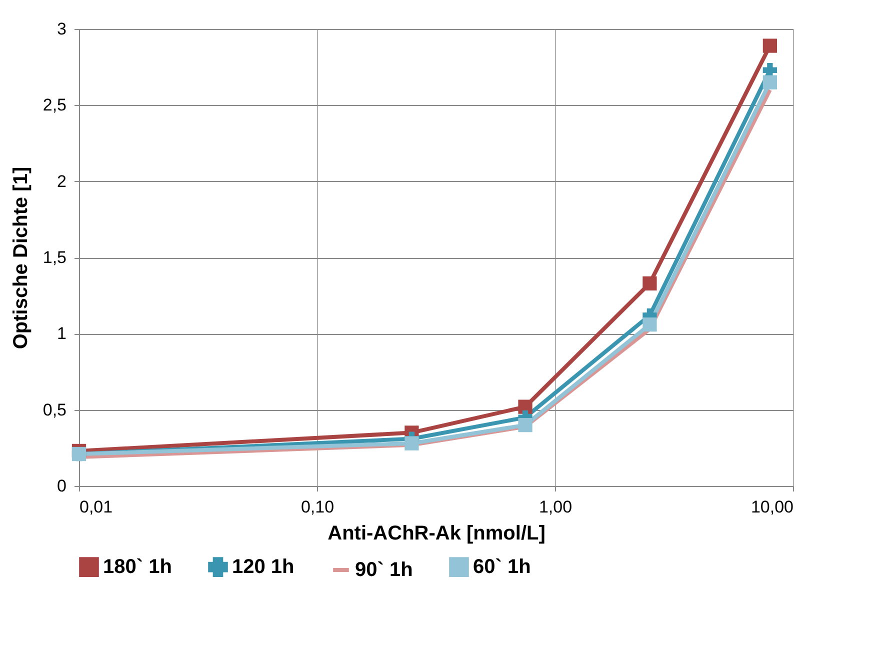 The width and height of the screenshot is (877, 648). What do you see at coordinates (21, 258) in the screenshot?
I see `y-axis-title: Optische Dichte [1]` at bounding box center [21, 258].